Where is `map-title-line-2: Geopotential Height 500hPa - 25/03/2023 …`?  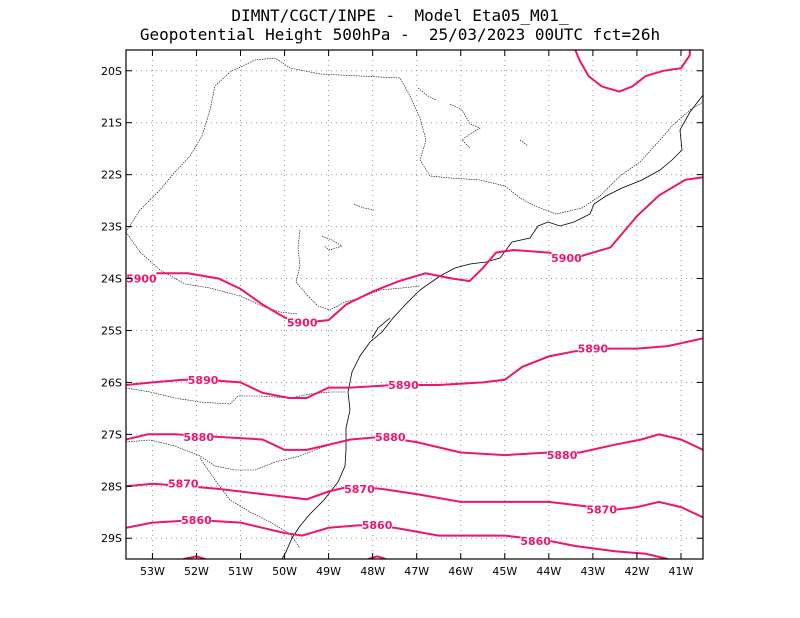
map-title-line-2: Geopotential Height 500hPa - 25/03/2023 … is located at coordinates (400, 34).